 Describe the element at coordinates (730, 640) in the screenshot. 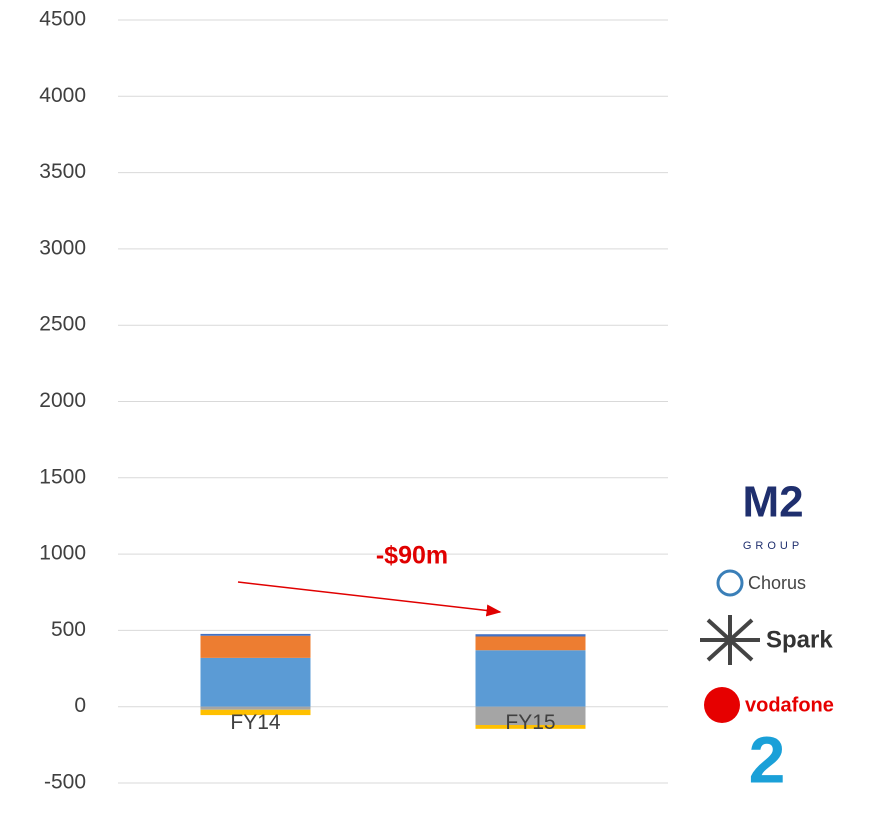

I see `logo-spark-icon` at that location.